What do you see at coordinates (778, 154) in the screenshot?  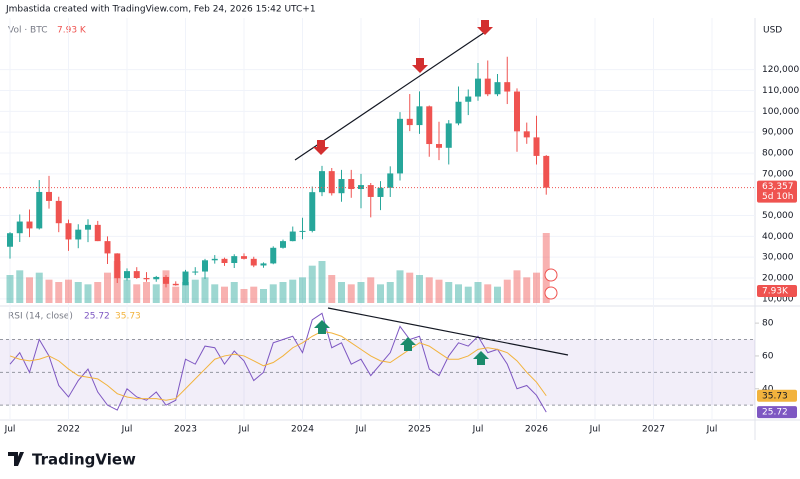 I see `y-tick-label: 80,000` at bounding box center [778, 154].